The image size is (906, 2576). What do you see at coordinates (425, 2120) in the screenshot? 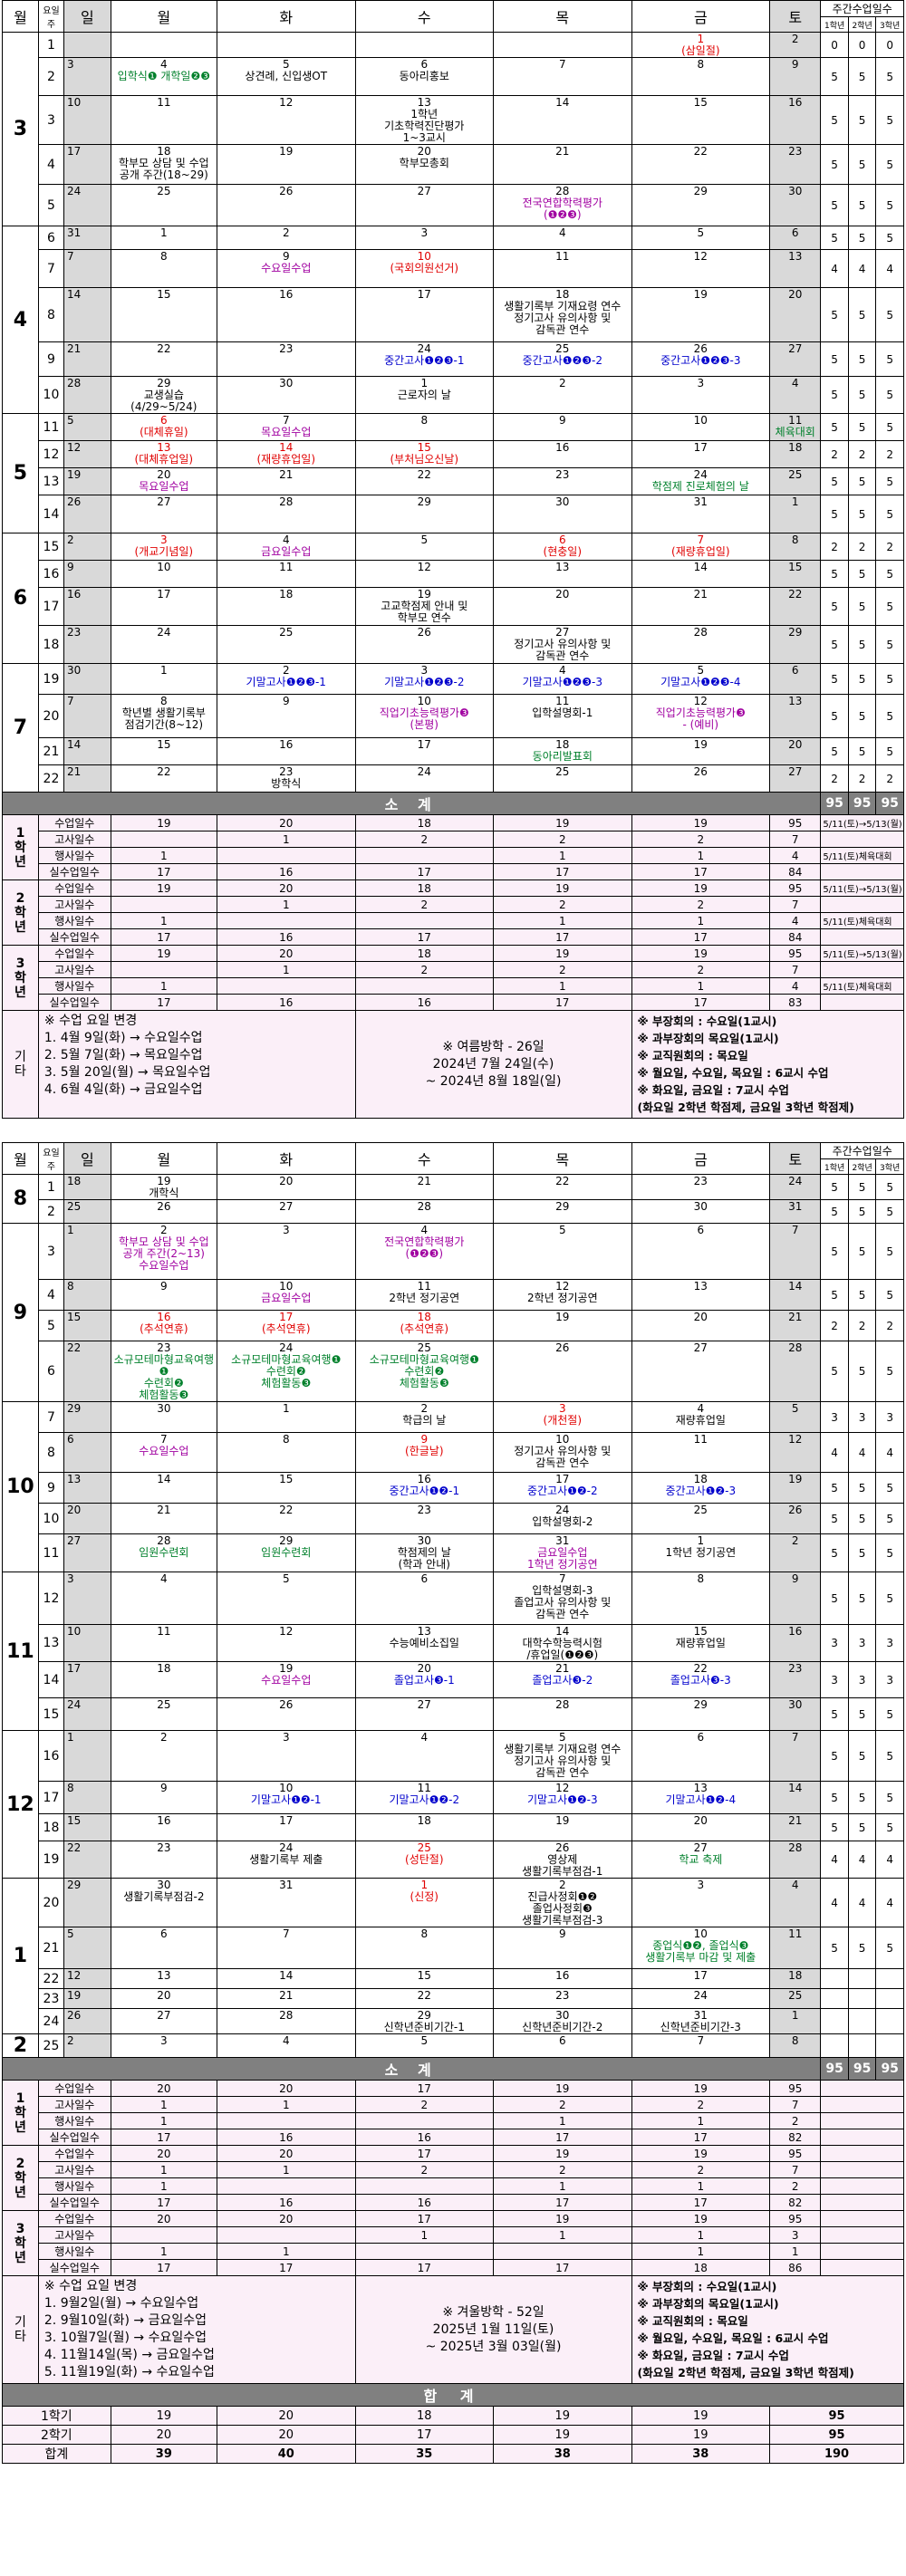
I see `stat-value` at bounding box center [425, 2120].